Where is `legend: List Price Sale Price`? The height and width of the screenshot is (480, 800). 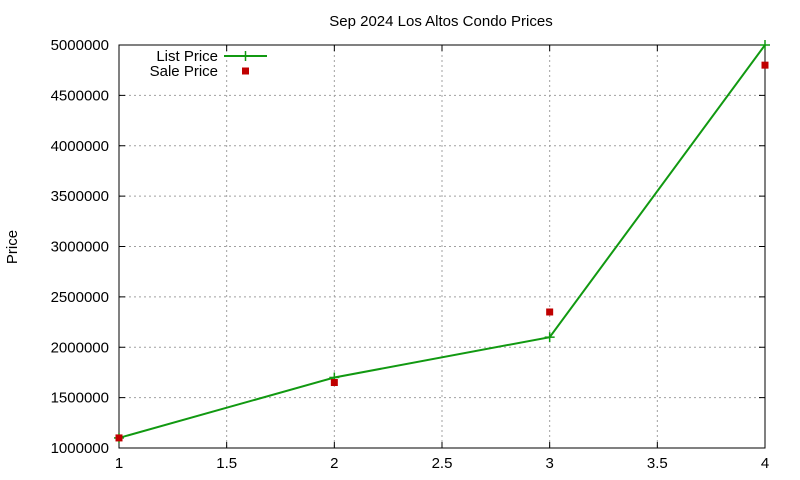 legend: List Price Sale Price is located at coordinates (208, 64).